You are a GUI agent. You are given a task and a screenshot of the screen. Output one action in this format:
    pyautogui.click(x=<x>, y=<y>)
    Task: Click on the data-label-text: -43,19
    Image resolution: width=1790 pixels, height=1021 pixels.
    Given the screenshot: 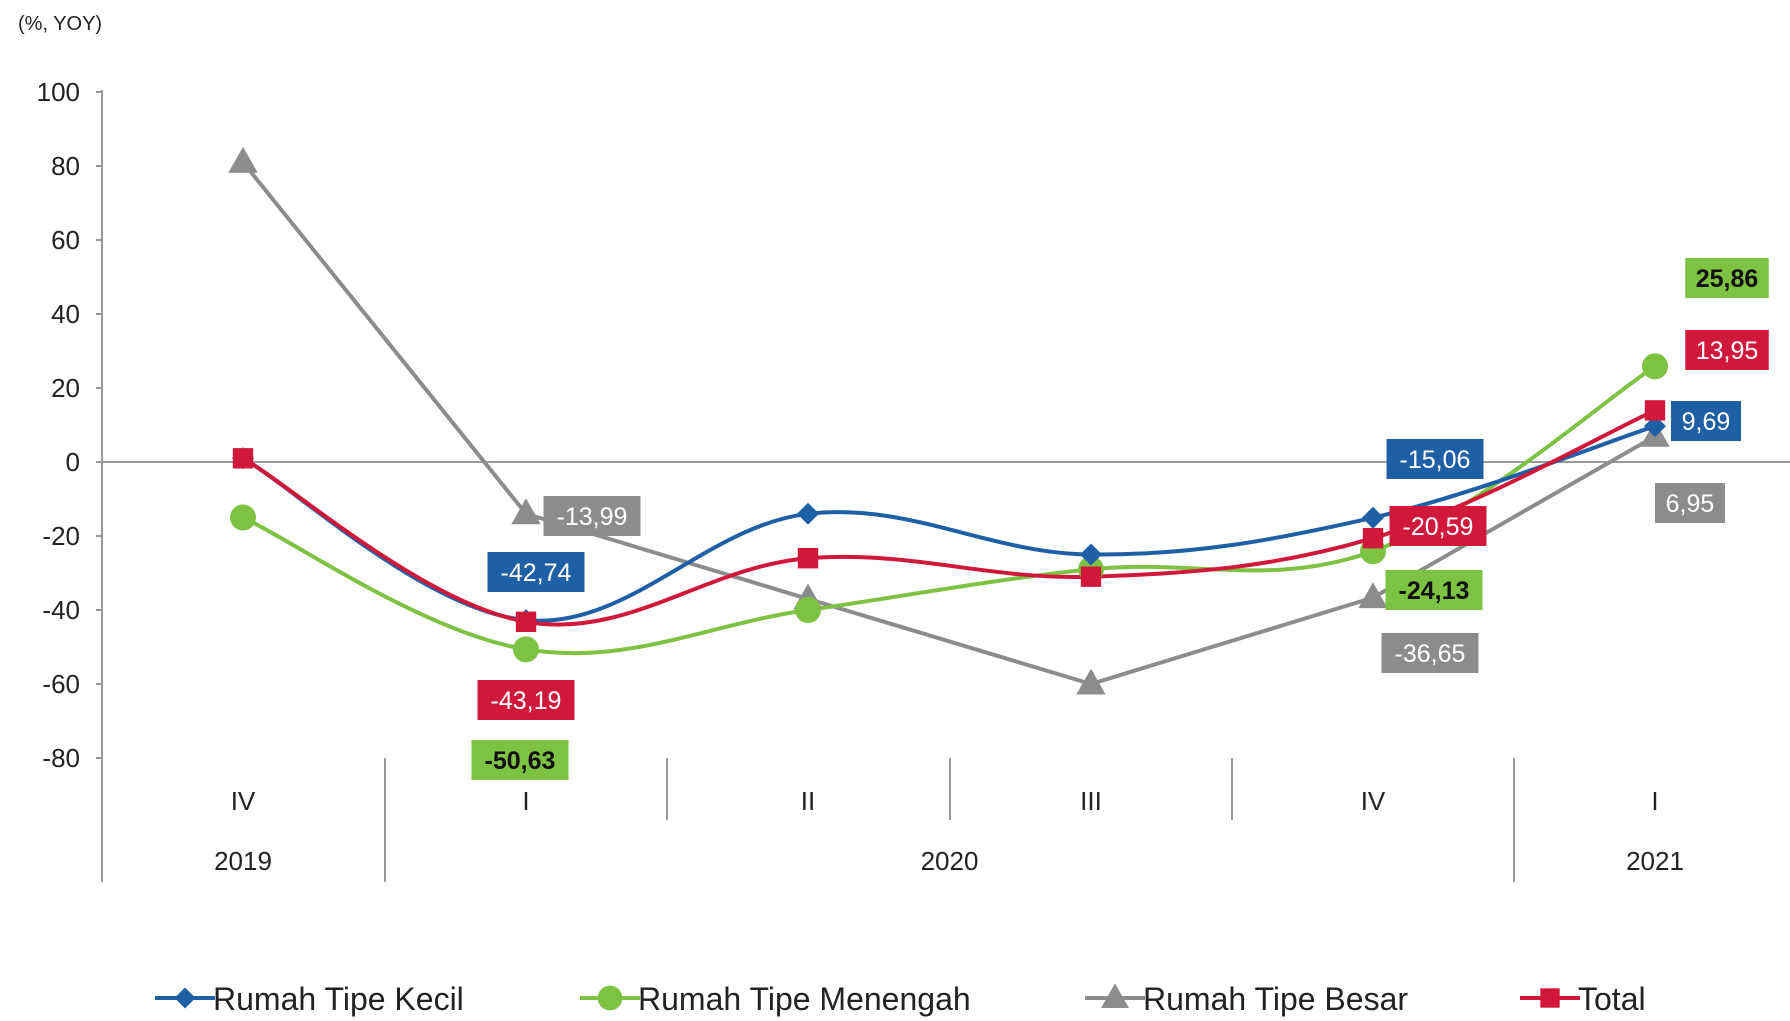 What is the action you would take?
    pyautogui.click(x=526, y=701)
    